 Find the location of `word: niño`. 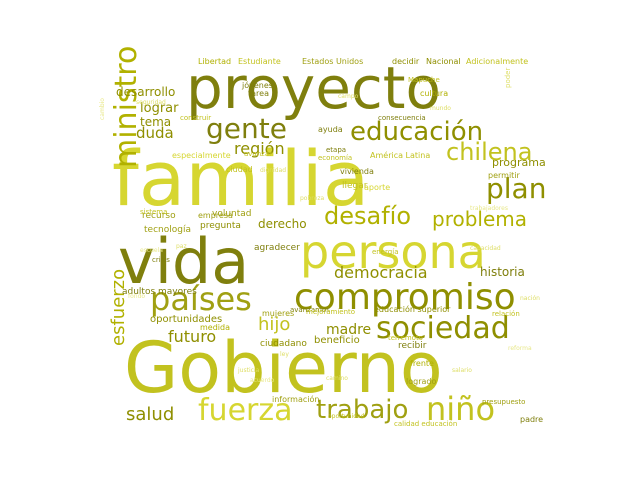

word: niño is located at coordinates (460, 409).